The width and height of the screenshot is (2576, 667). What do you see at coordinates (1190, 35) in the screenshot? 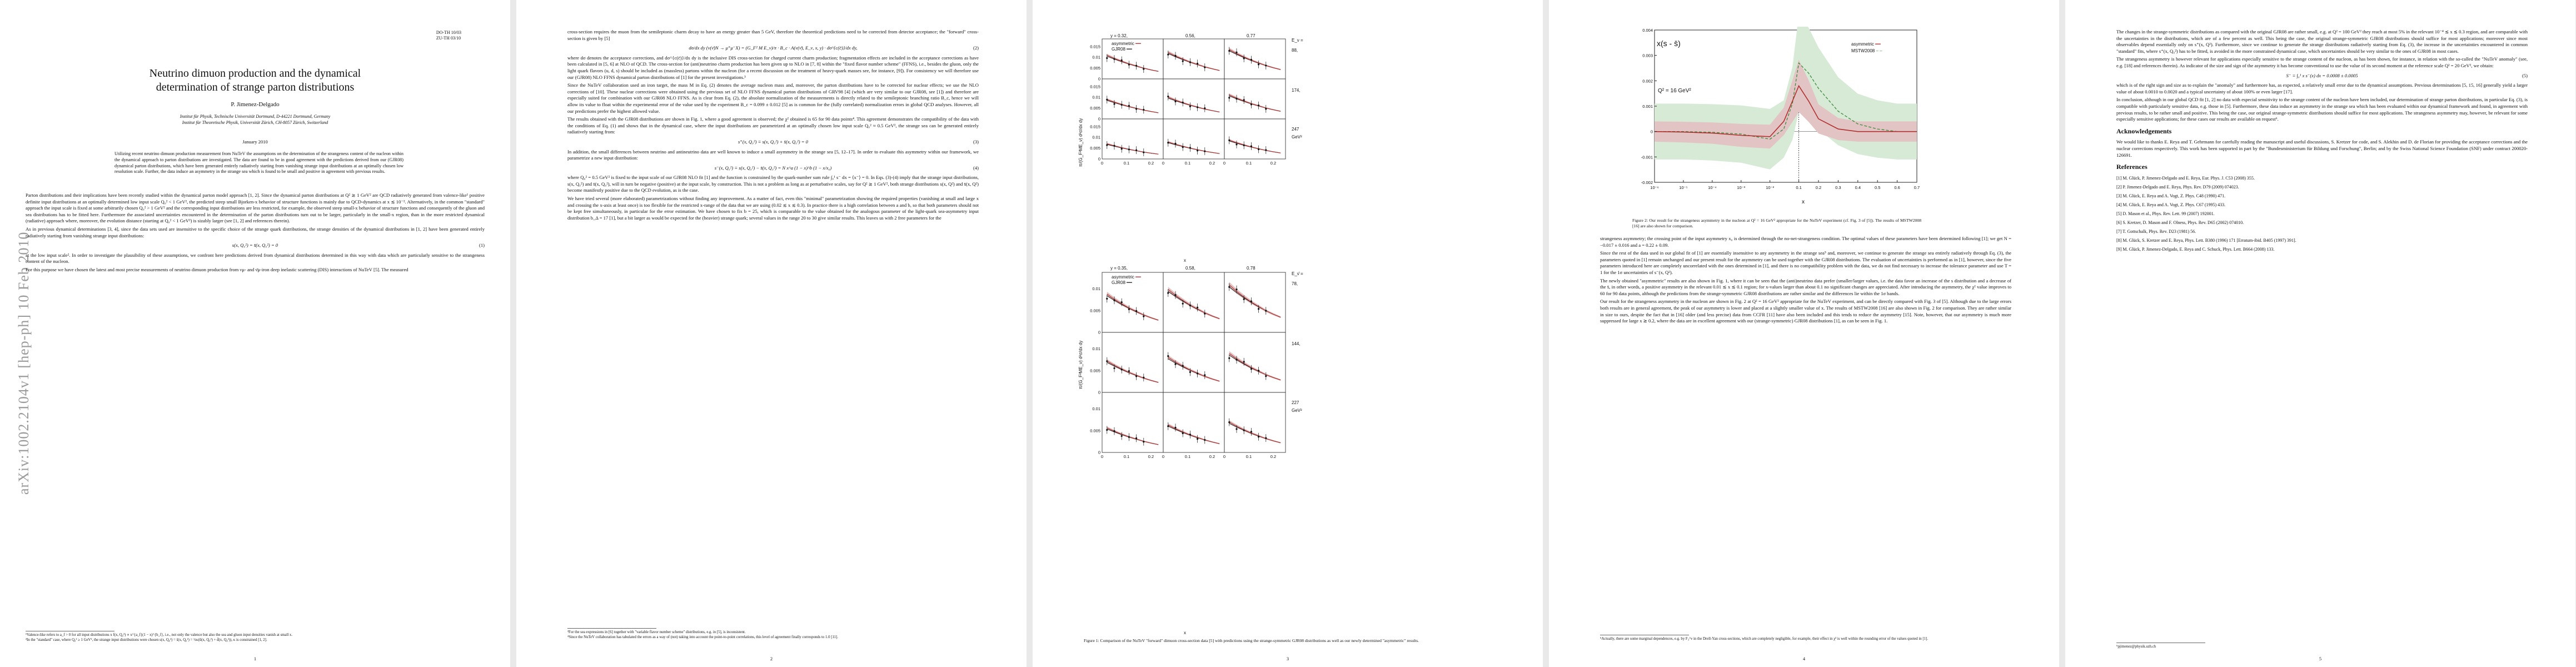
I see `top-title-y2: 0.56,` at bounding box center [1190, 35].